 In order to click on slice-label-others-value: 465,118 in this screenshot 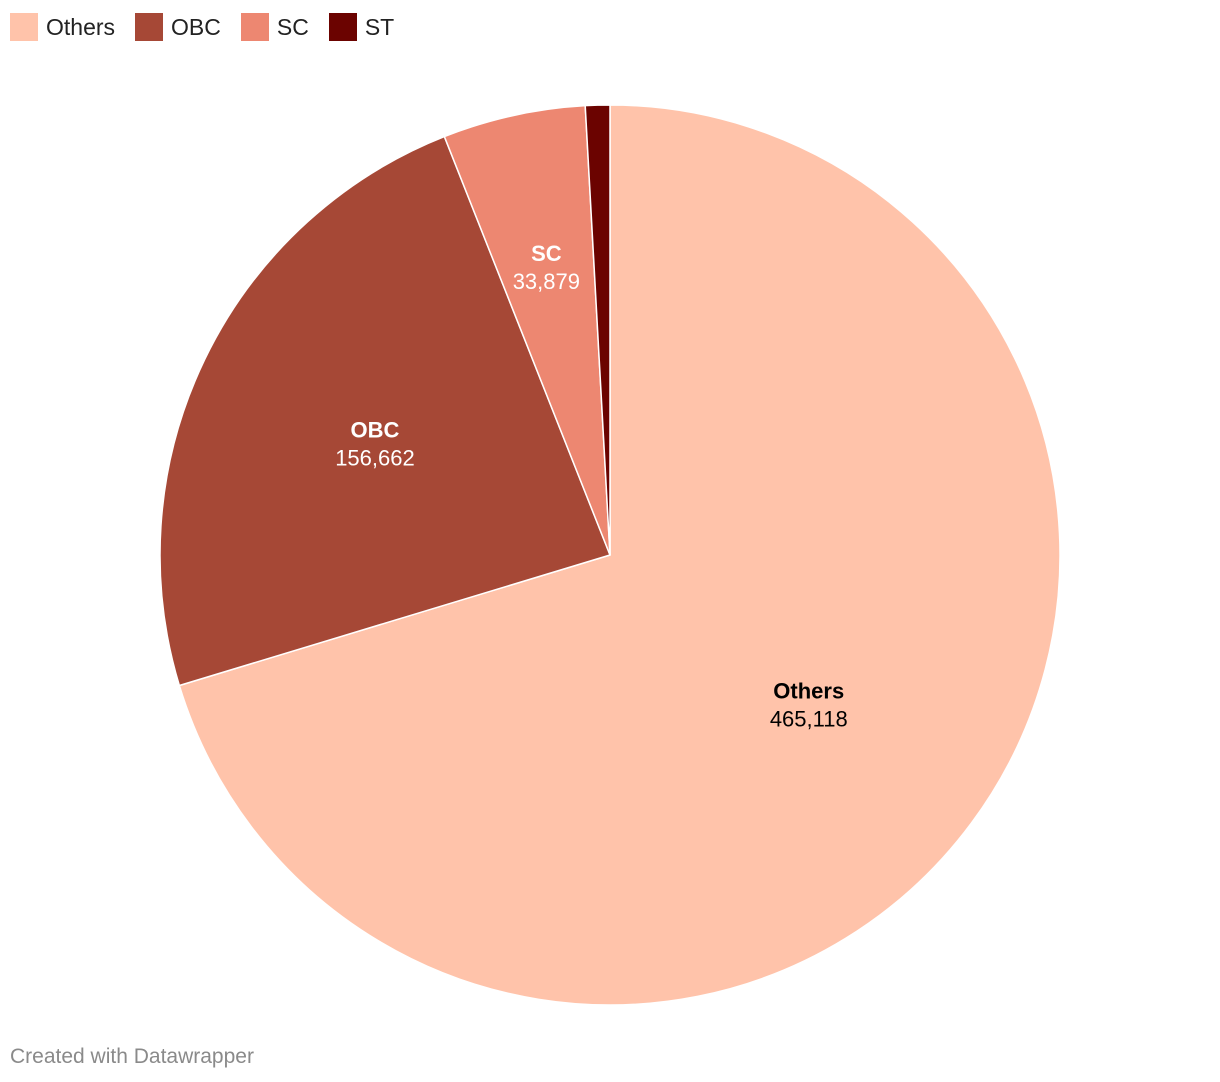, I will do `click(809, 718)`.